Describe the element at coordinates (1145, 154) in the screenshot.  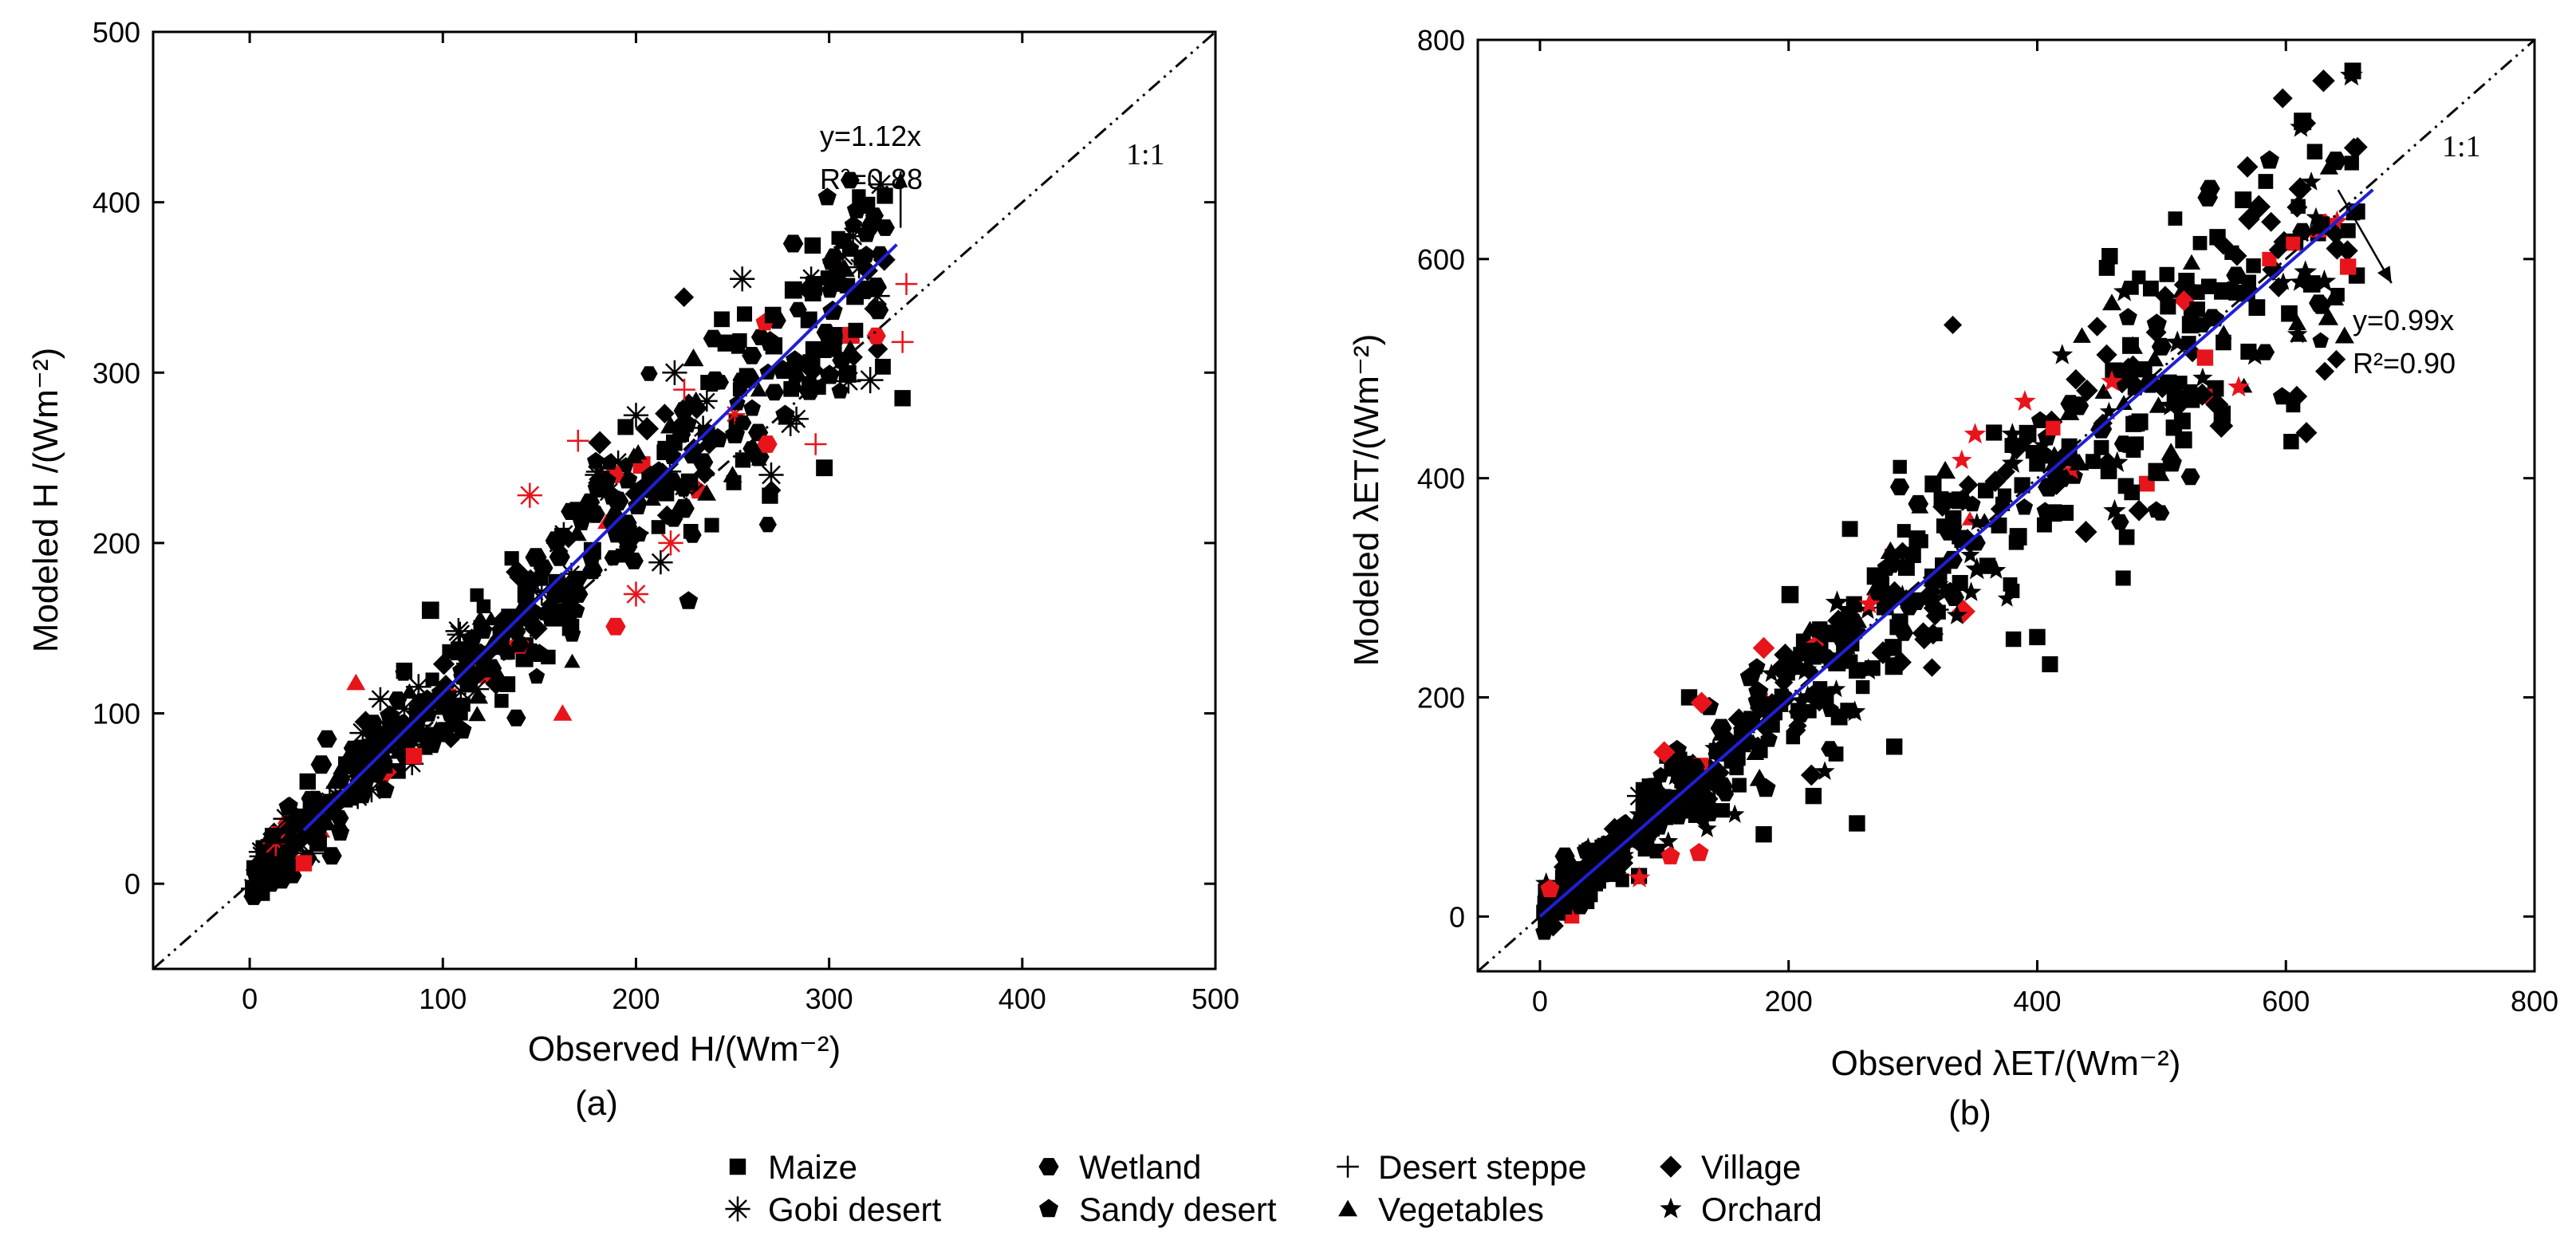
I see `panel-a-one-to-one-label: 1:1` at that location.